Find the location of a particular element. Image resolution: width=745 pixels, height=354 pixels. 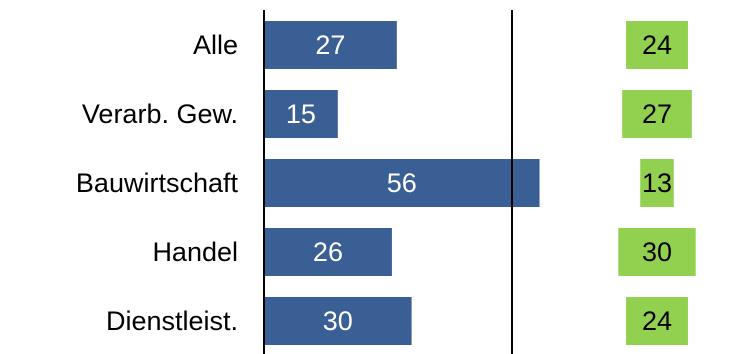

series-0-data-label: 56 is located at coordinates (402, 183).